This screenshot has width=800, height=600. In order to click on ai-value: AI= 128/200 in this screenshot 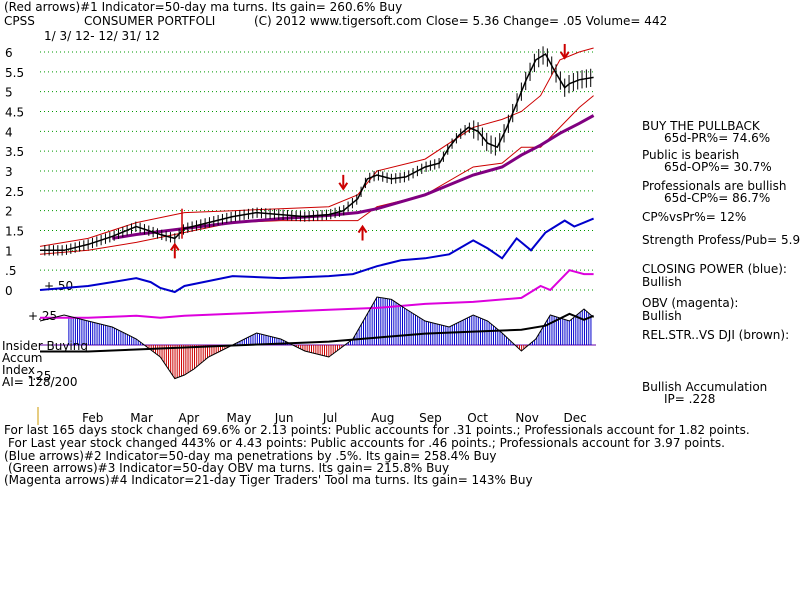, I will do `click(40, 382)`.